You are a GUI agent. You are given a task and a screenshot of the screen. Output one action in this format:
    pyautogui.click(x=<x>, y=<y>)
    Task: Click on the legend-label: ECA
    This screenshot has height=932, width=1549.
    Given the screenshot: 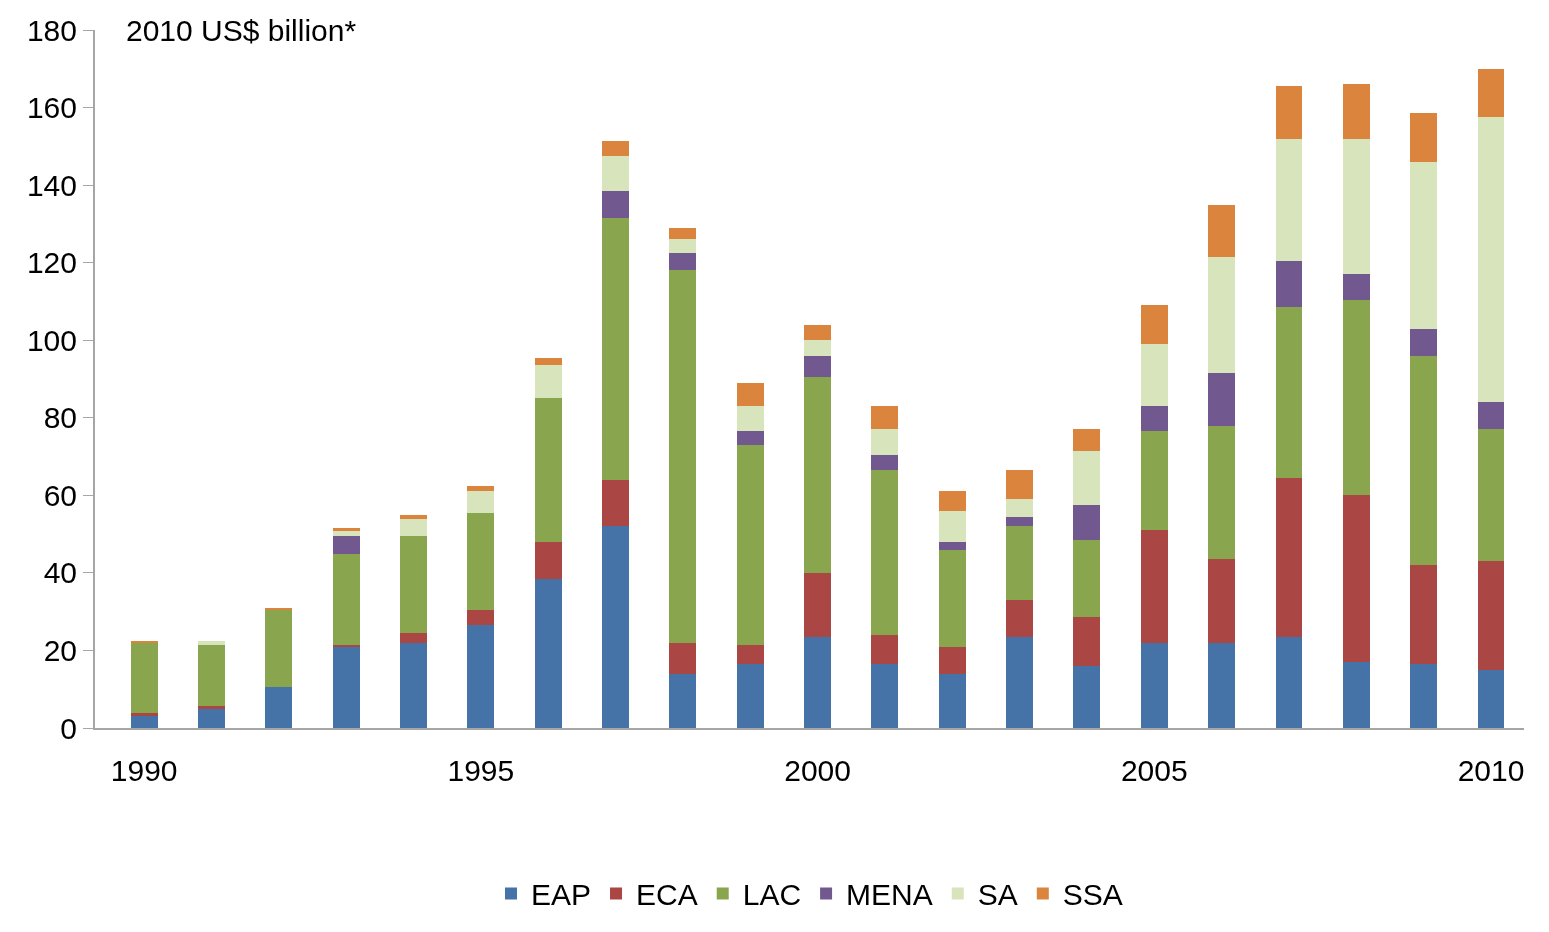 What is the action you would take?
    pyautogui.click(x=667, y=895)
    